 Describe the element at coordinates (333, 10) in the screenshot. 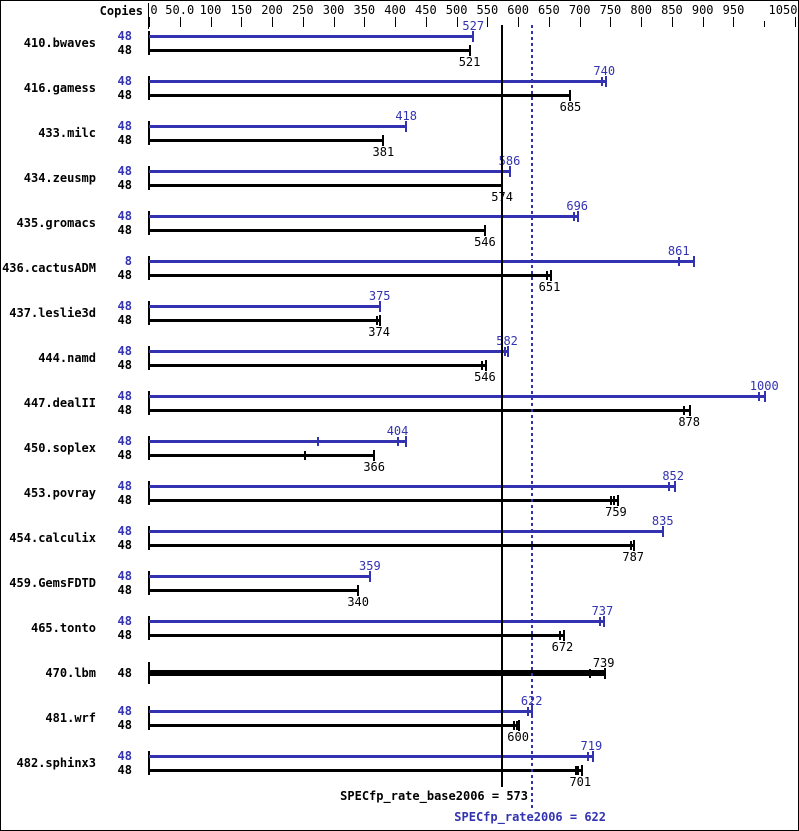

I see `axis-tick-label: 300` at that location.